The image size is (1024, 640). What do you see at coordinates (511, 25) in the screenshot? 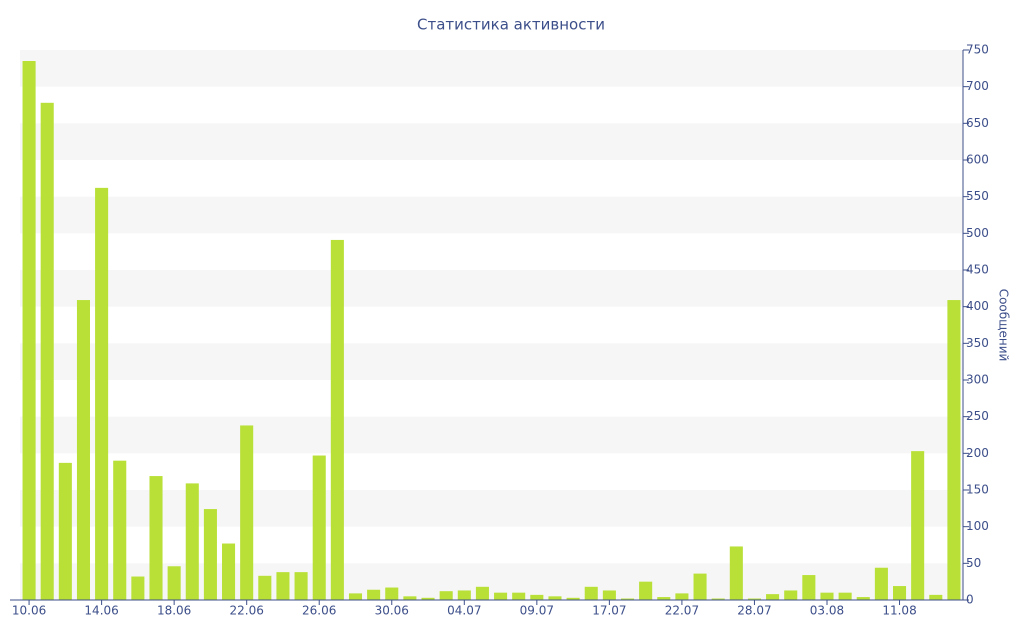
I see `chart-title: Статистика активности` at bounding box center [511, 25].